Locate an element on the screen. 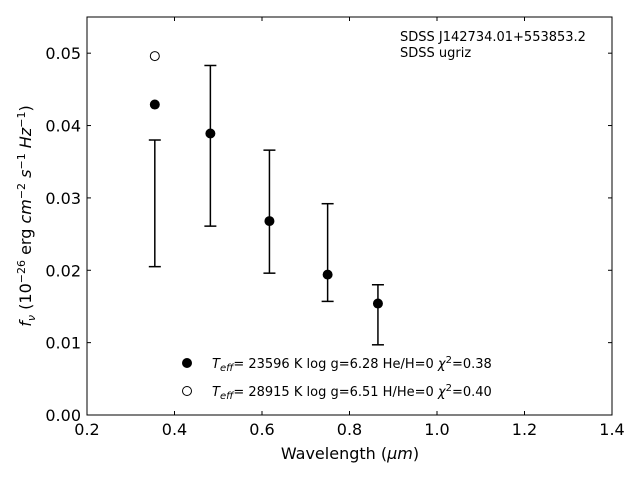 This screenshot has width=640, height=480. legend-marker-filled is located at coordinates (187, 363).